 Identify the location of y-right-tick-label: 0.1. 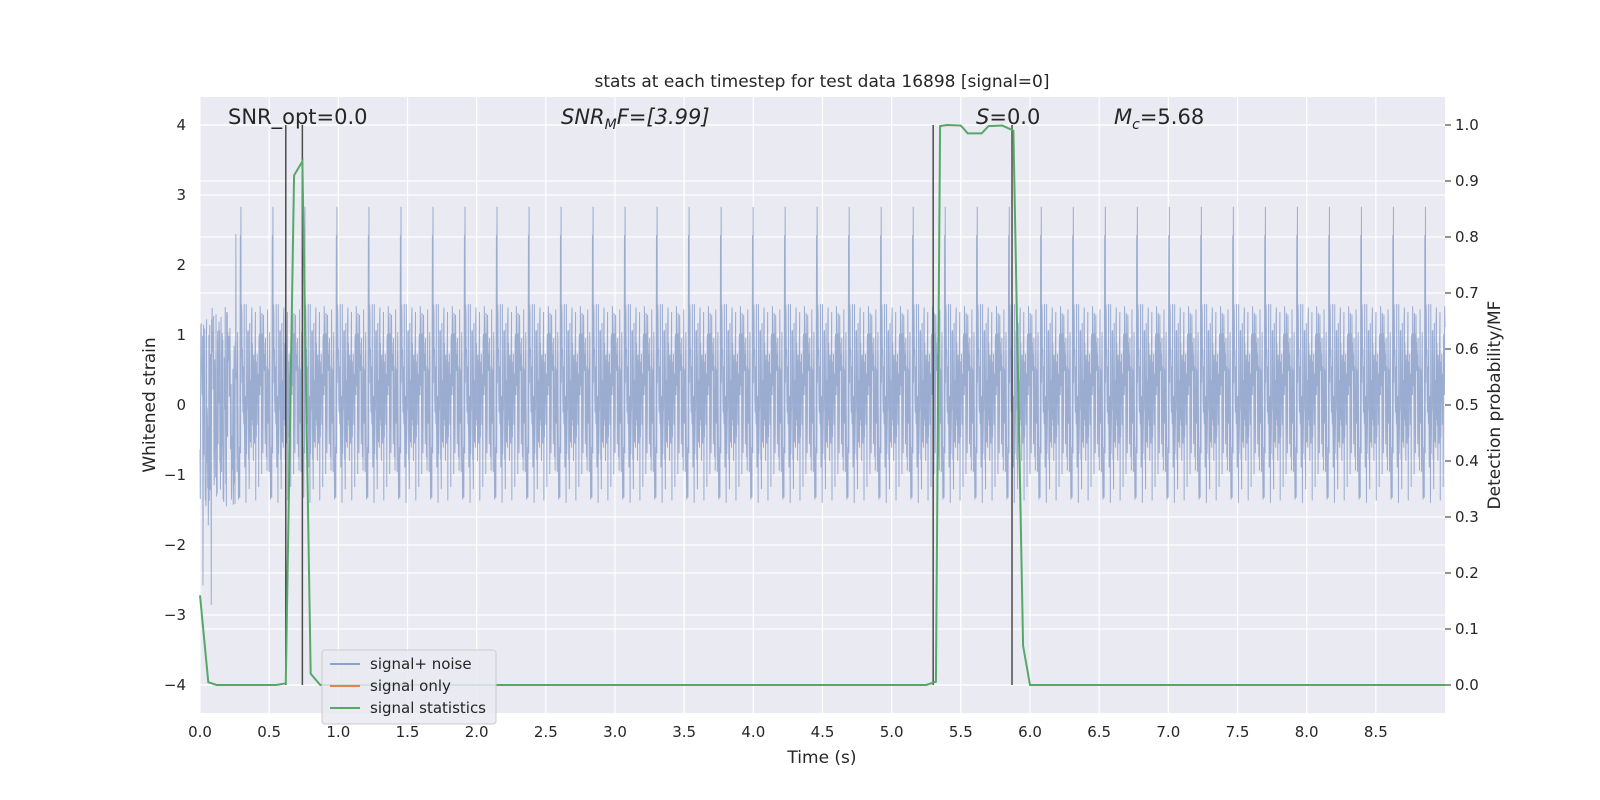
(1467, 629).